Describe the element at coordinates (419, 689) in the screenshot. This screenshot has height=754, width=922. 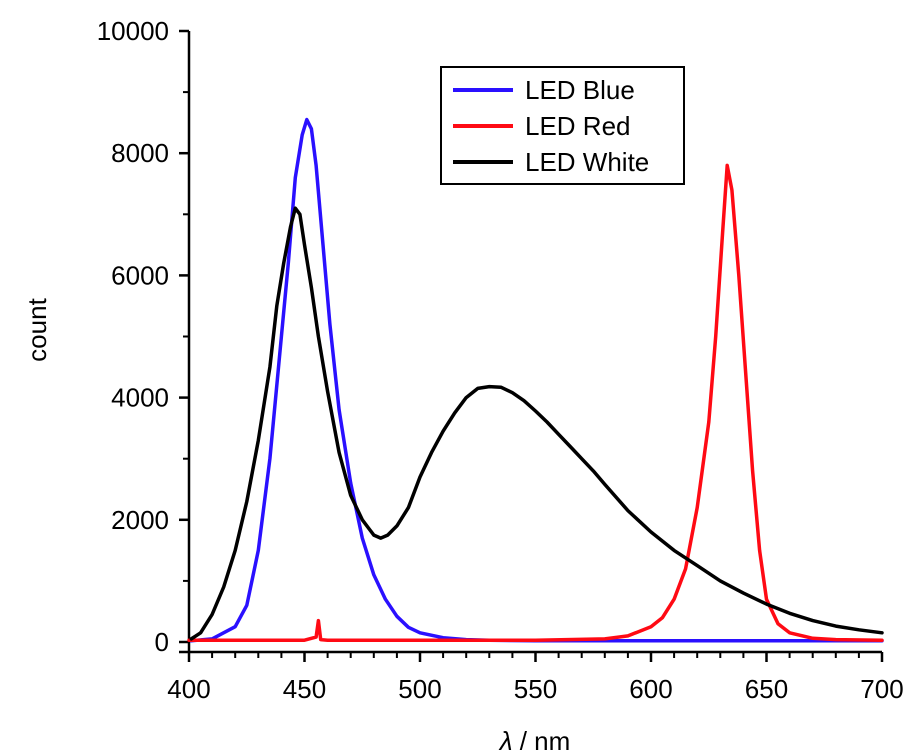
I see `x-tick-label: 500` at that location.